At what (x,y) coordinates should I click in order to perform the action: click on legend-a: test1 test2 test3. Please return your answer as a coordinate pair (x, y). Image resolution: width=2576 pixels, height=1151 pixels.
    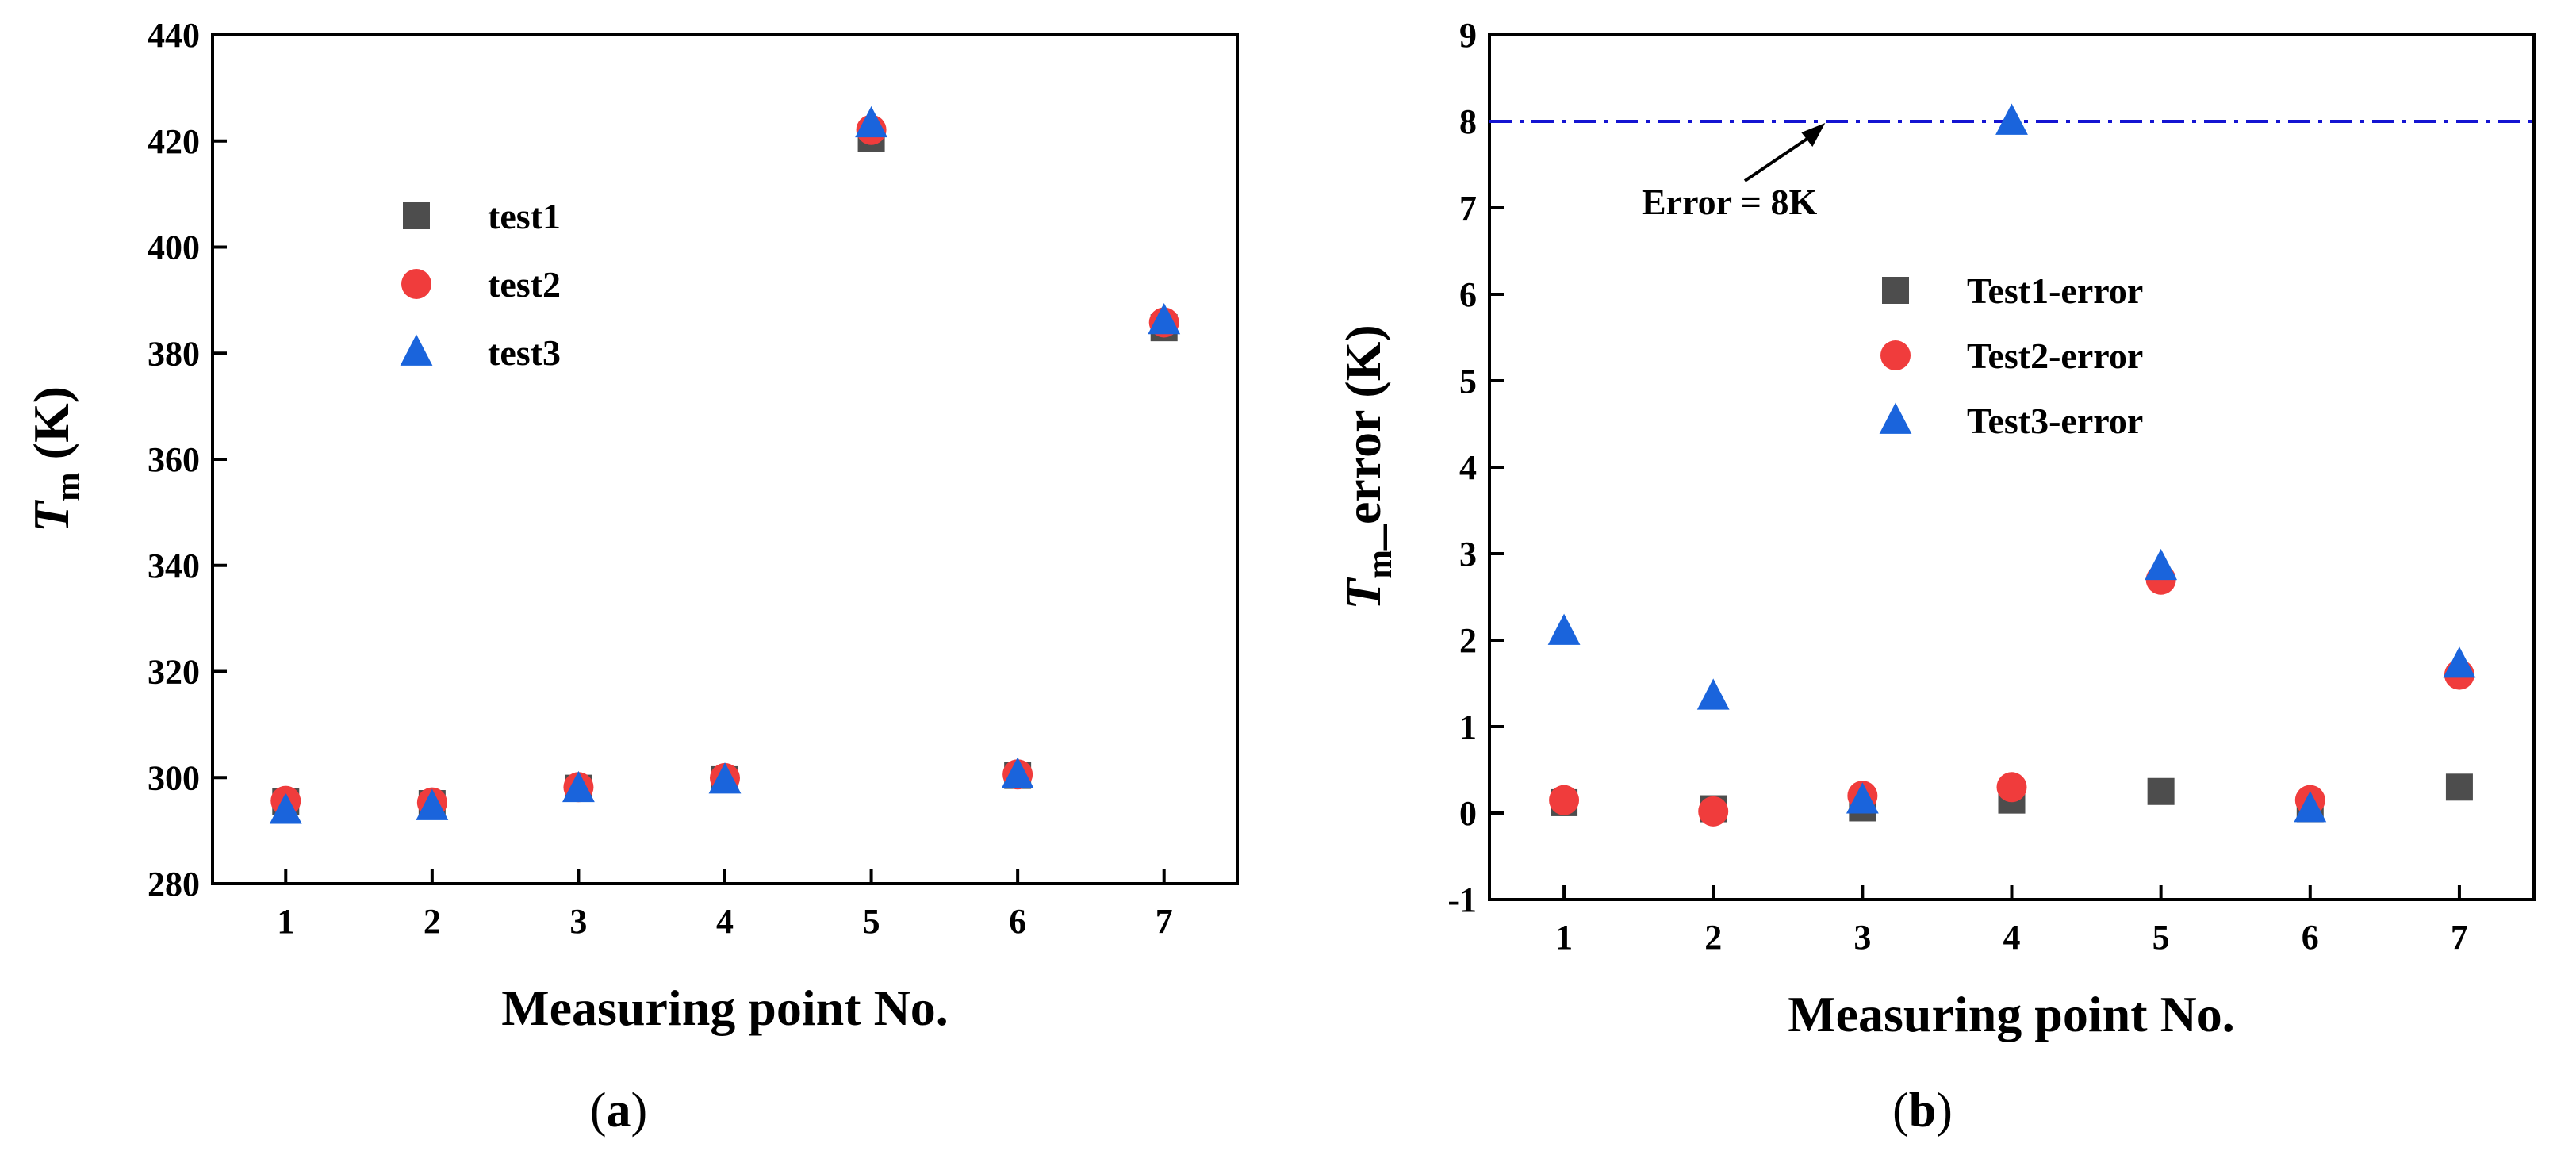
    Looking at the image, I should click on (480, 284).